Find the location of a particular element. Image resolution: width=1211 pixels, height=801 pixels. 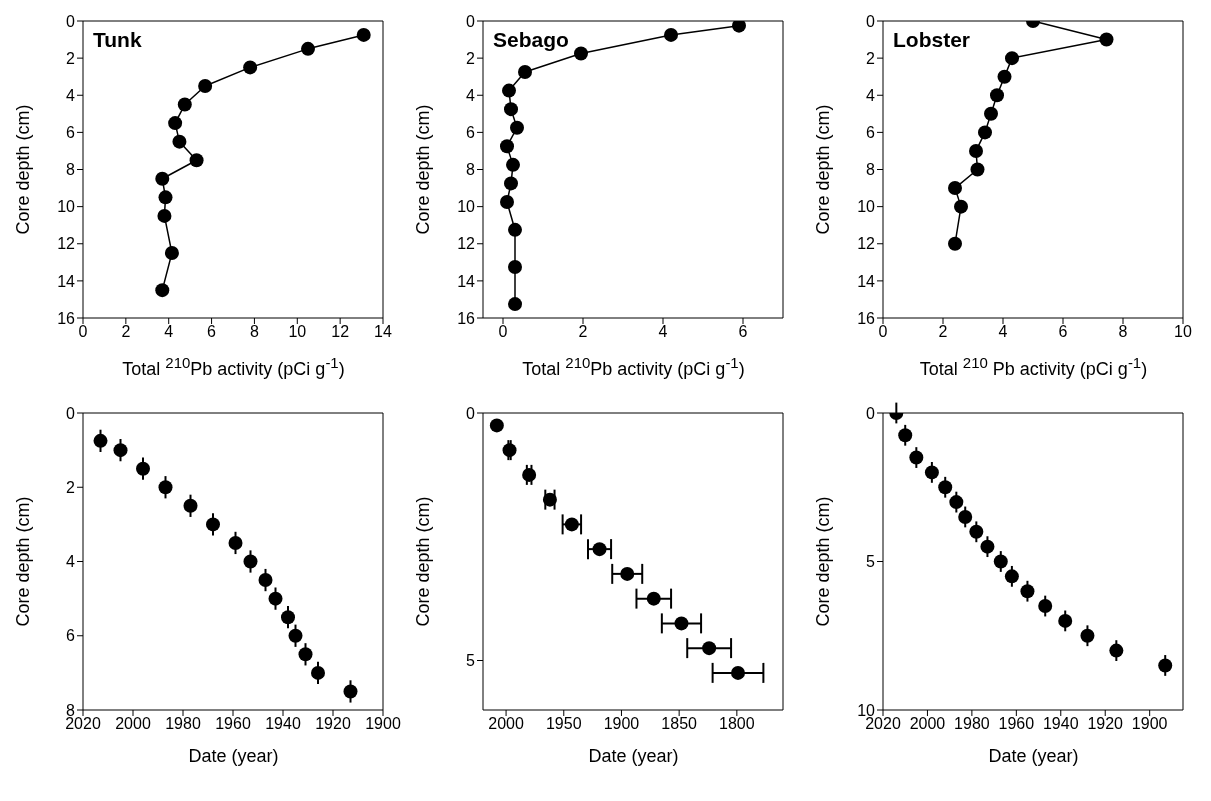

x-axis-title: Total $^{210}$Pb activity (pCi g$^{-1}$) is located at coordinates (633, 367).